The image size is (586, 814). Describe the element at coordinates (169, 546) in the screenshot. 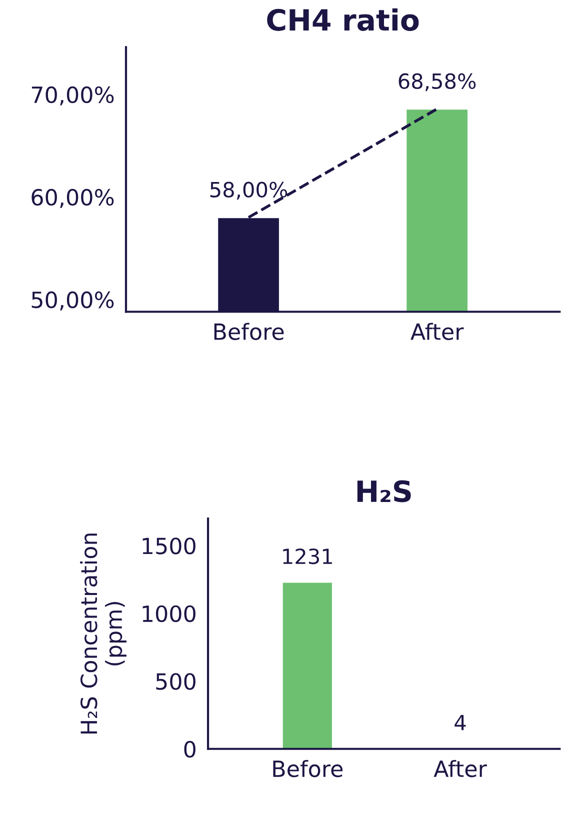

I see `y-tick-label: 1500` at that location.